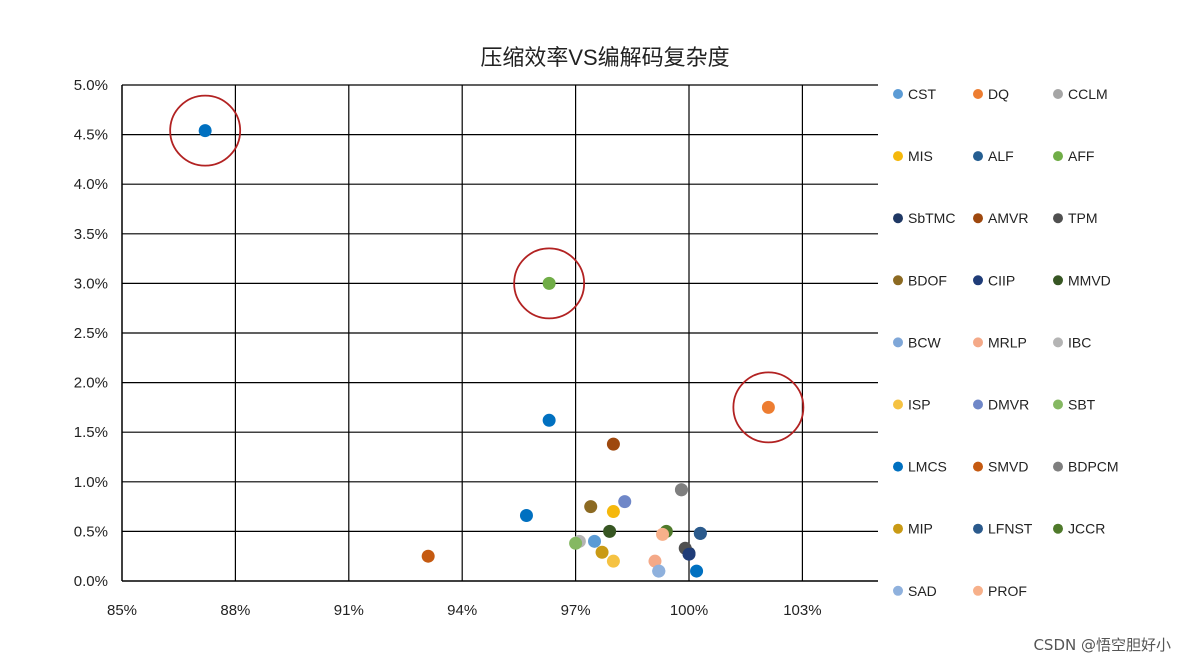 Image resolution: width=1185 pixels, height=663 pixels. I want to click on data-point-aff, so click(549, 283).